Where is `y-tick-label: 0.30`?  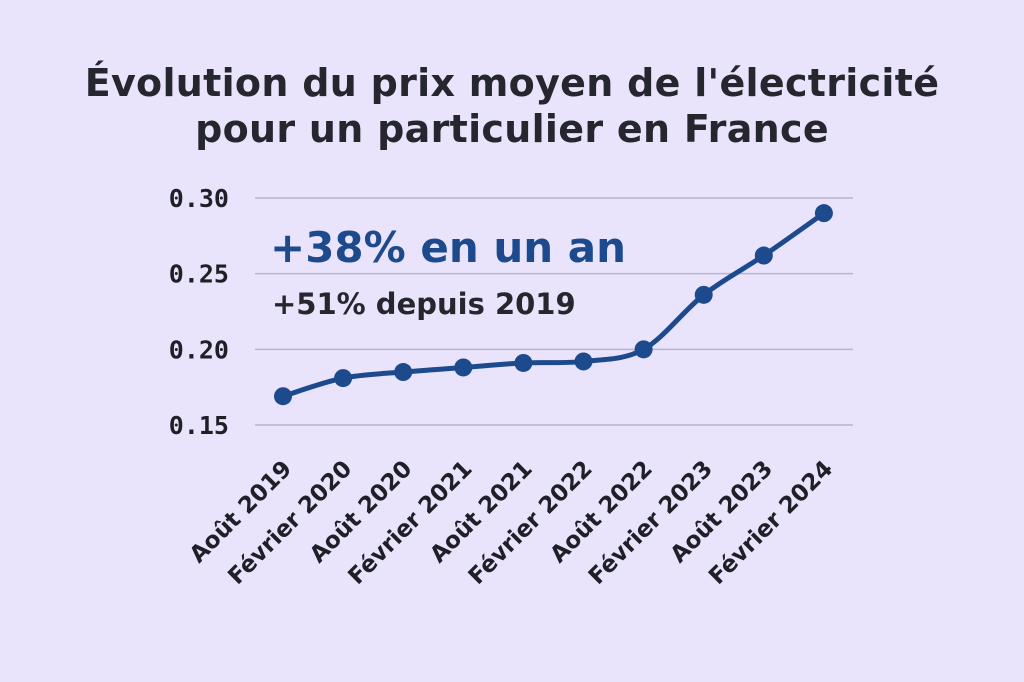
y-tick-label: 0.30 is located at coordinates (199, 198).